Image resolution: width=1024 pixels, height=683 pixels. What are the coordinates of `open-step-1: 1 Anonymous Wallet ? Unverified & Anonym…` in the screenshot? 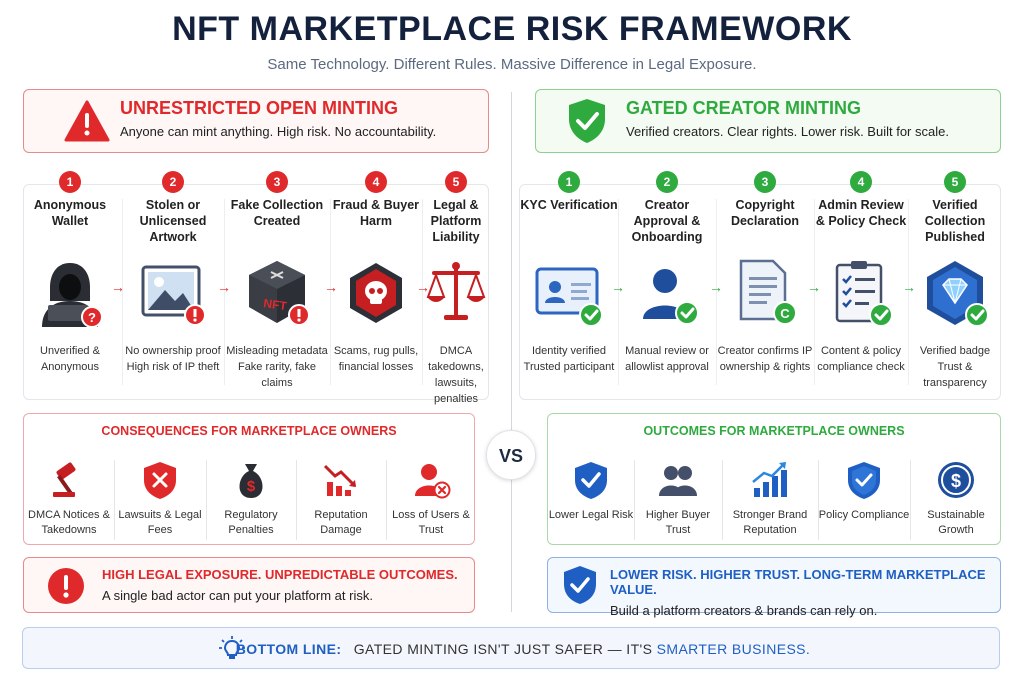 It's located at (70, 285).